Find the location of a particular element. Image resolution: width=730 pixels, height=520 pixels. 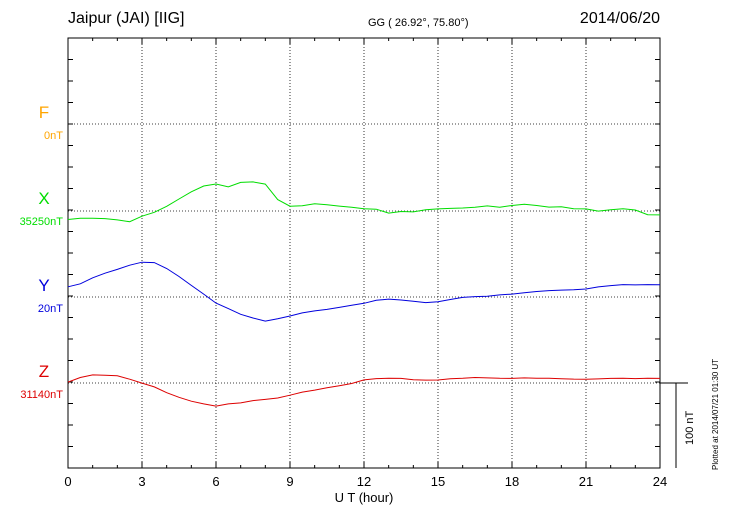

geographic-coordinates: GG ( 26.92°, 75.80°) is located at coordinates (418, 23).